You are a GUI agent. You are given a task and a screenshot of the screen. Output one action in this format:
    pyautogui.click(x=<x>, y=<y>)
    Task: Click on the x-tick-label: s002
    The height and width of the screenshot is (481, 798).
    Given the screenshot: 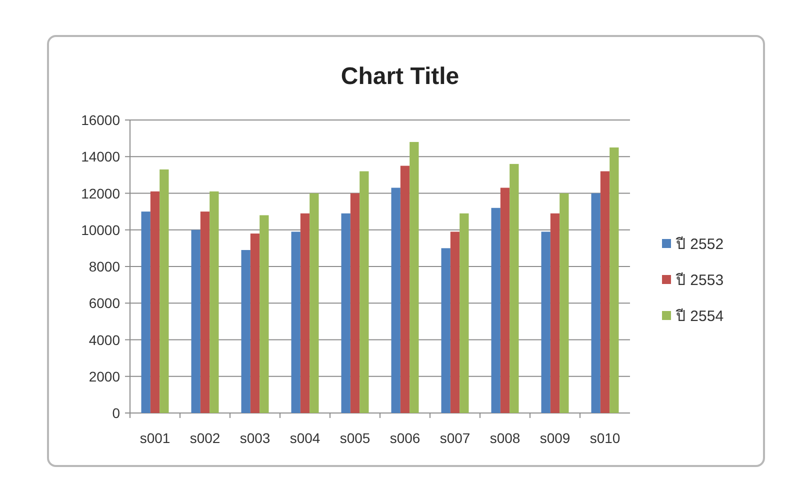 What is the action you would take?
    pyautogui.click(x=205, y=438)
    